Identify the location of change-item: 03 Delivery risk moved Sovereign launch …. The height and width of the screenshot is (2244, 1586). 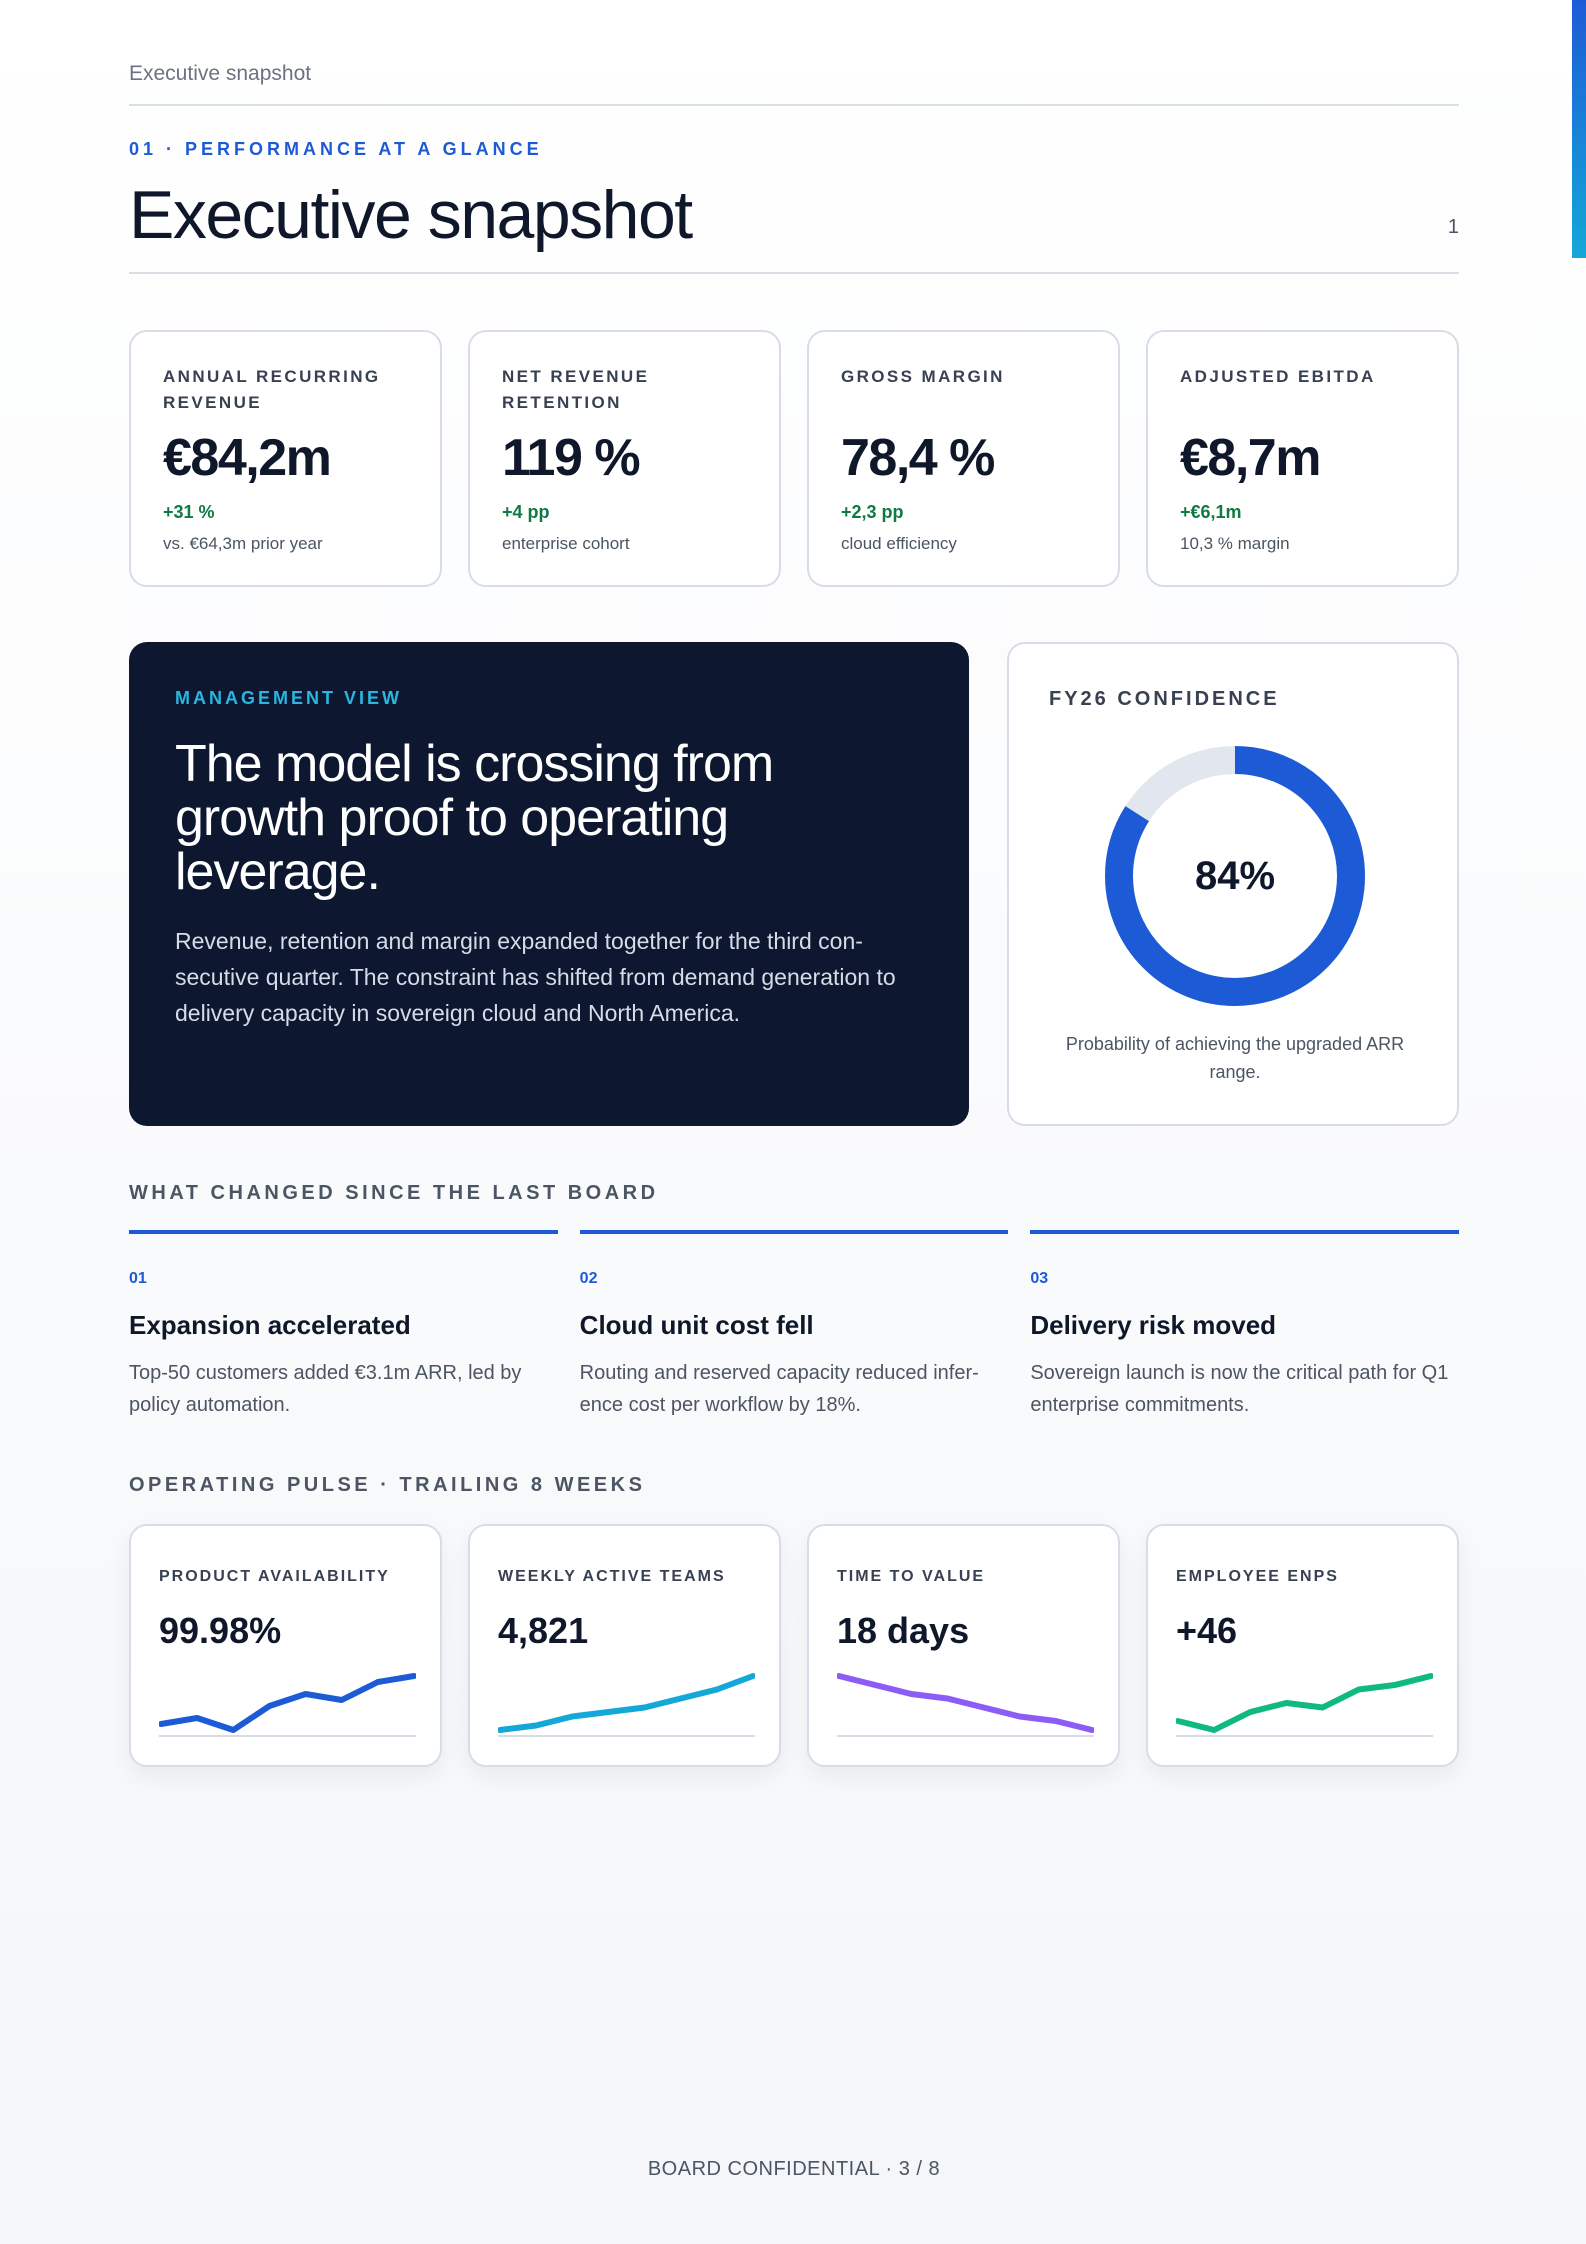
(1245, 1325).